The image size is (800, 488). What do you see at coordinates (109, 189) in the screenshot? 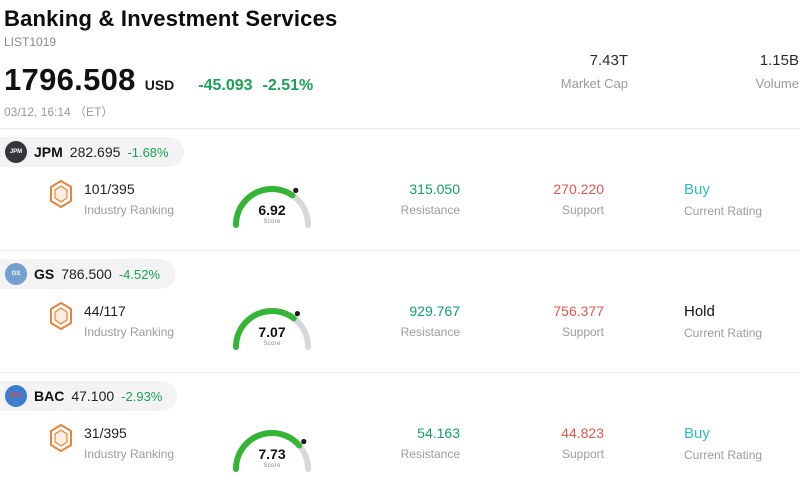
I see `ranking-value: 101/395` at bounding box center [109, 189].